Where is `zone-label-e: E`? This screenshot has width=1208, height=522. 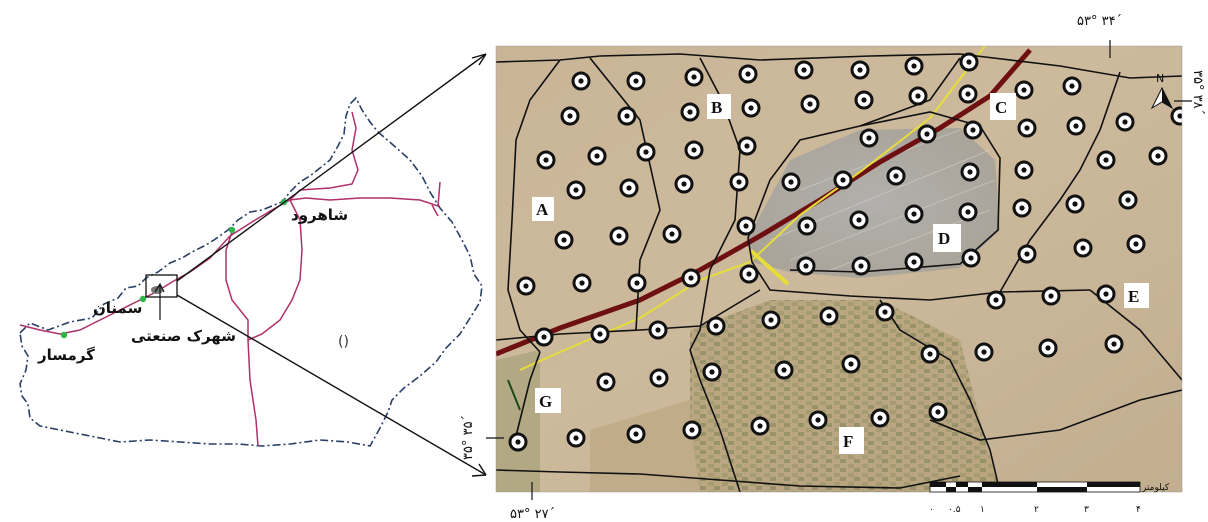
zone-label-e: E is located at coordinates (1136, 295).